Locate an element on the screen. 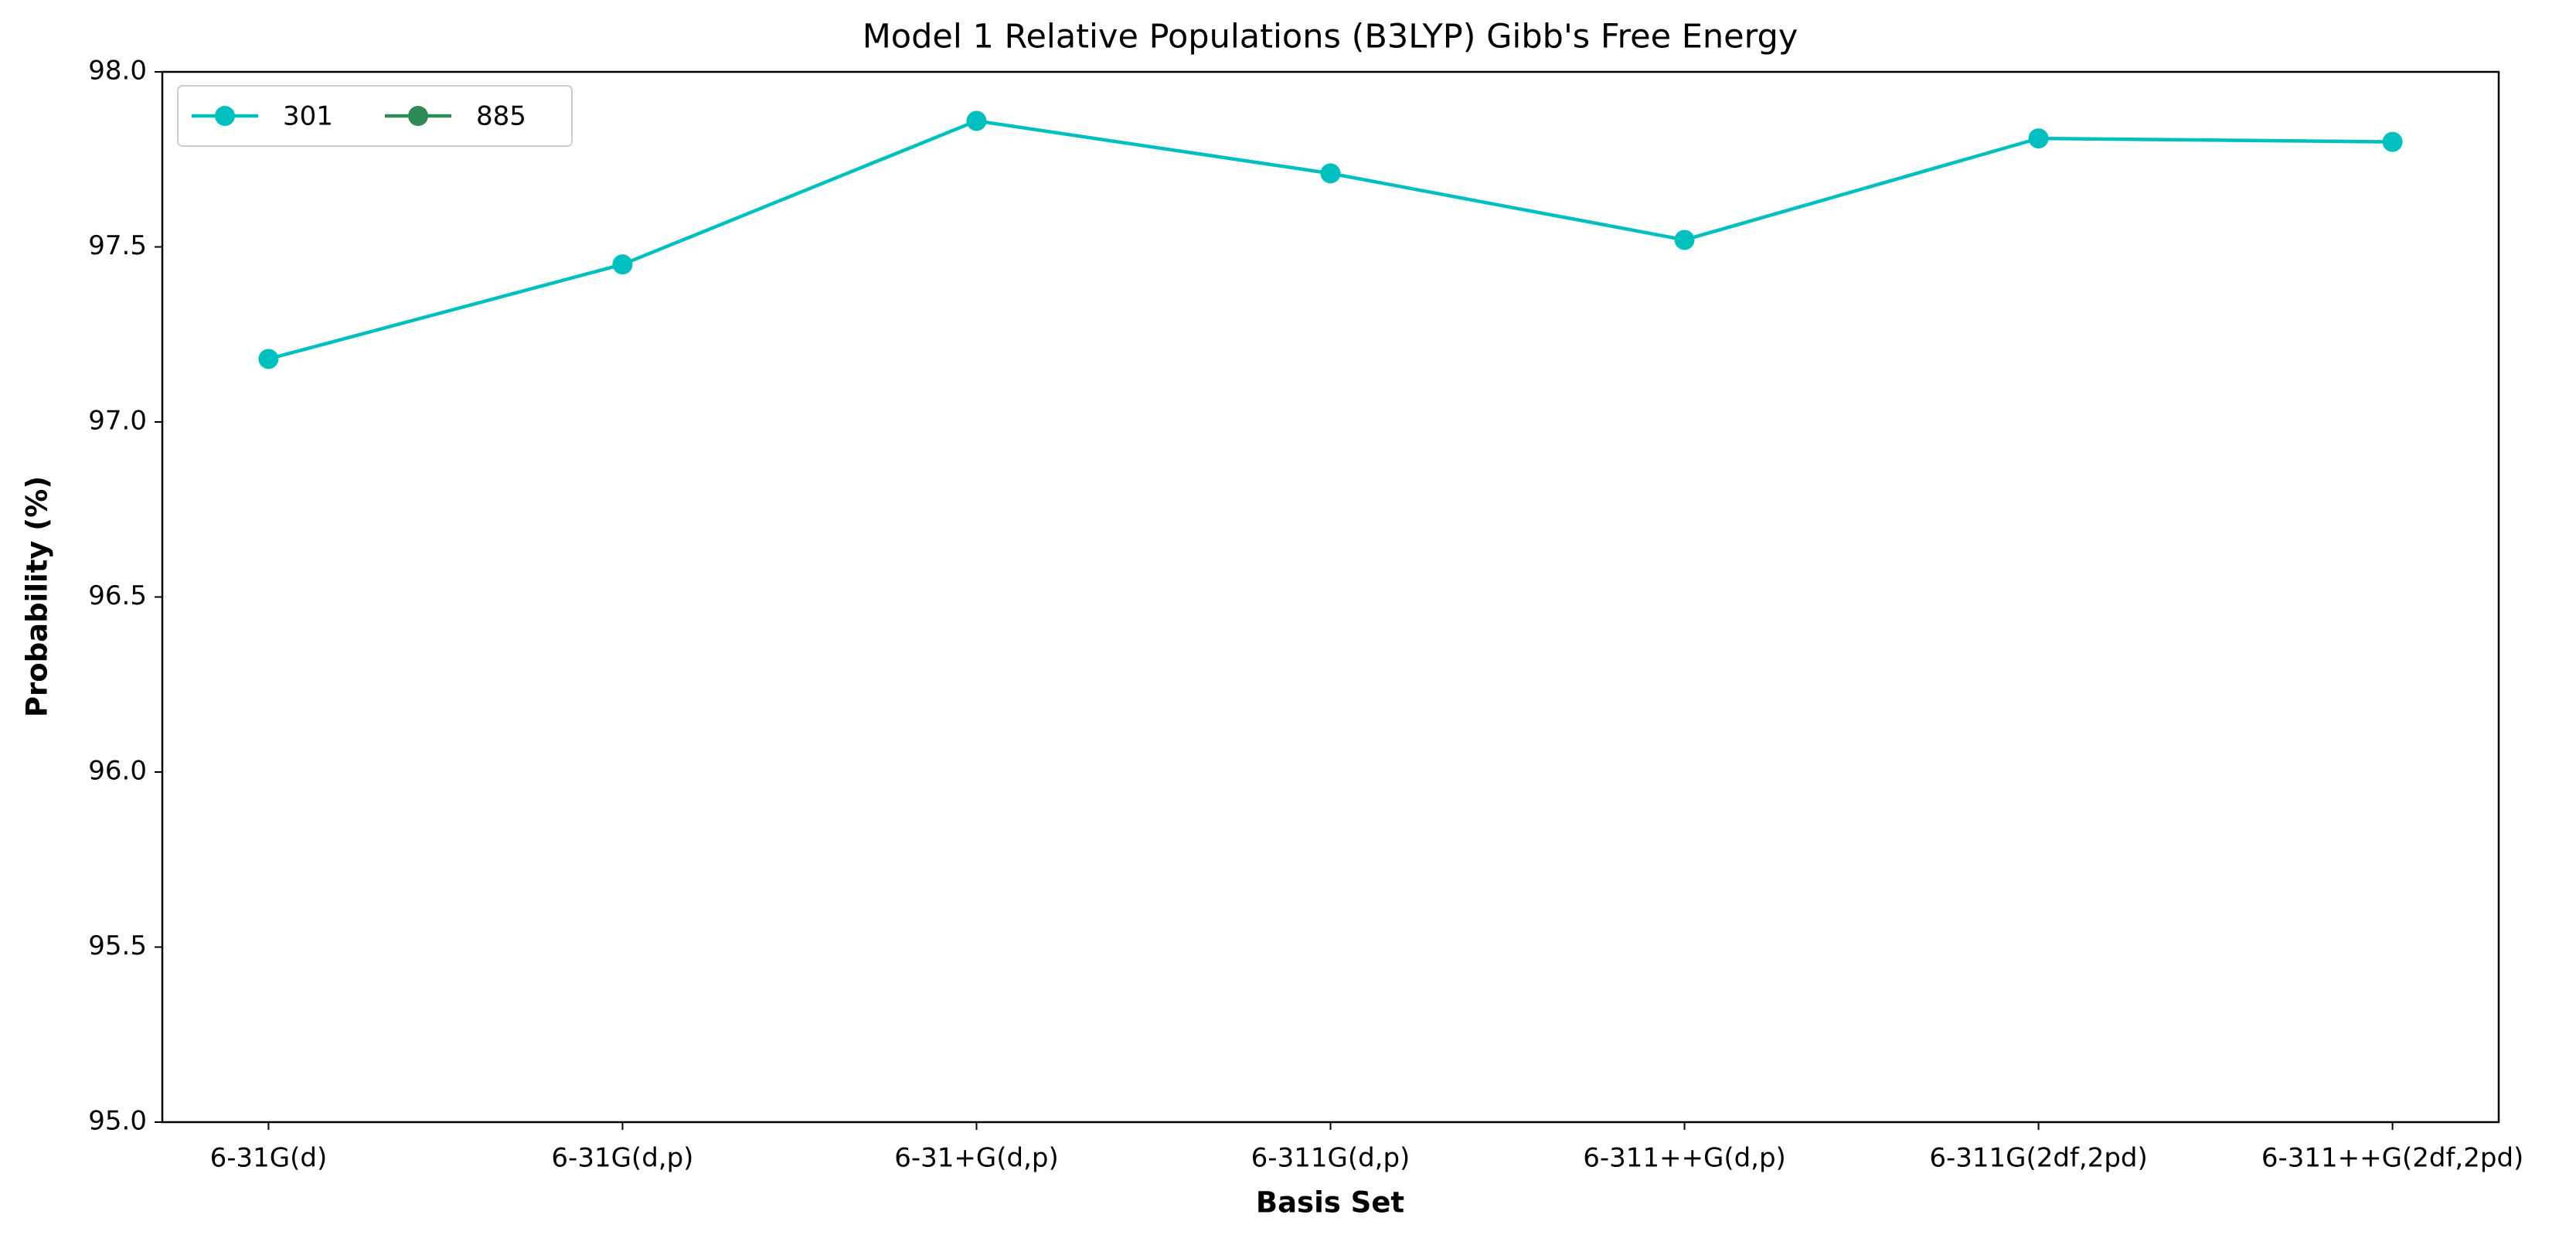  x-tick-label: 6-311++G(2df,2pd) is located at coordinates (2392, 1158).